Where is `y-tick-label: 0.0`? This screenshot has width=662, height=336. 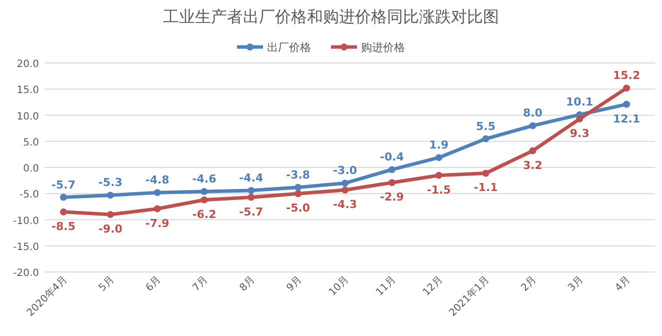
y-tick-label: 0.0 is located at coordinates (31, 169).